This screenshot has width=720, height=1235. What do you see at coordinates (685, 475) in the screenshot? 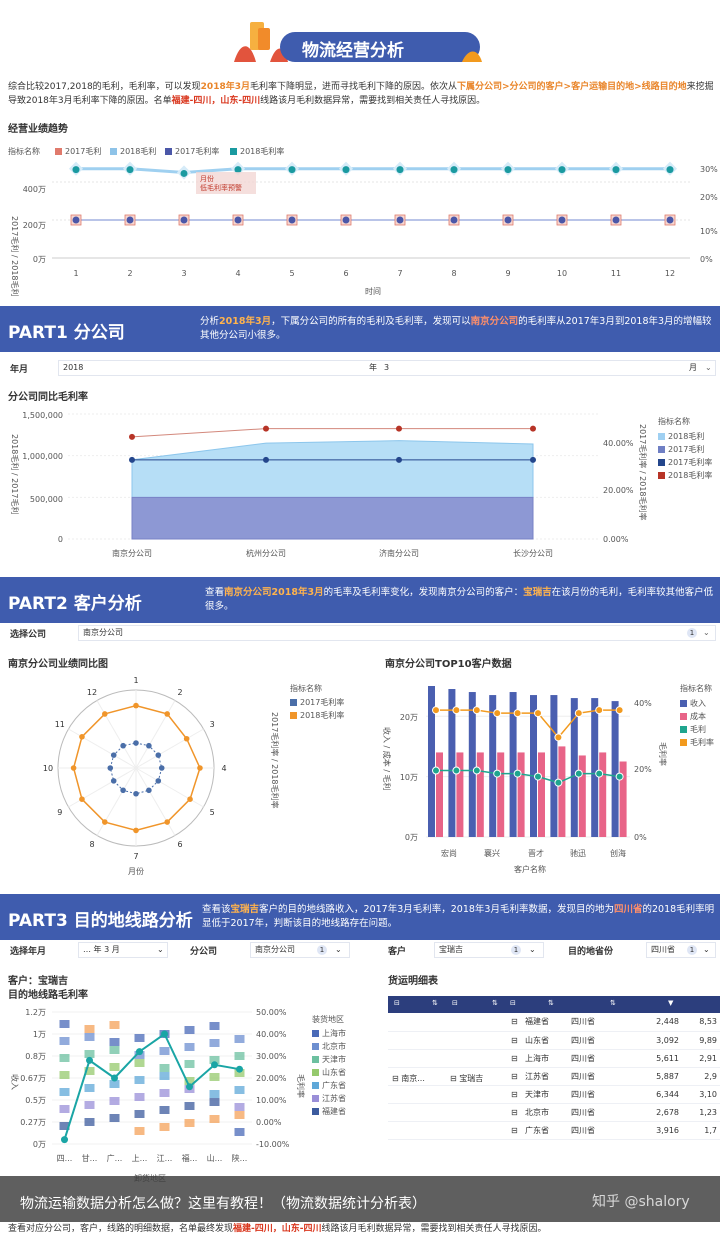
I see `branch-legend-2018-margin: 2018毛利率` at bounding box center [685, 475].